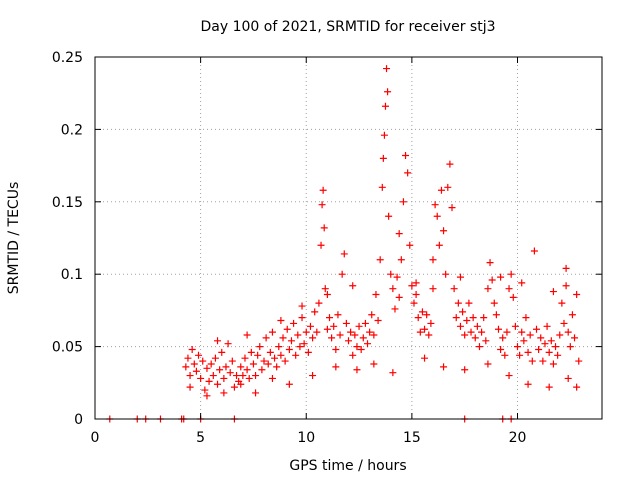  Describe the element at coordinates (78, 420) in the screenshot. I see `y-tick-label-0: 0` at that location.